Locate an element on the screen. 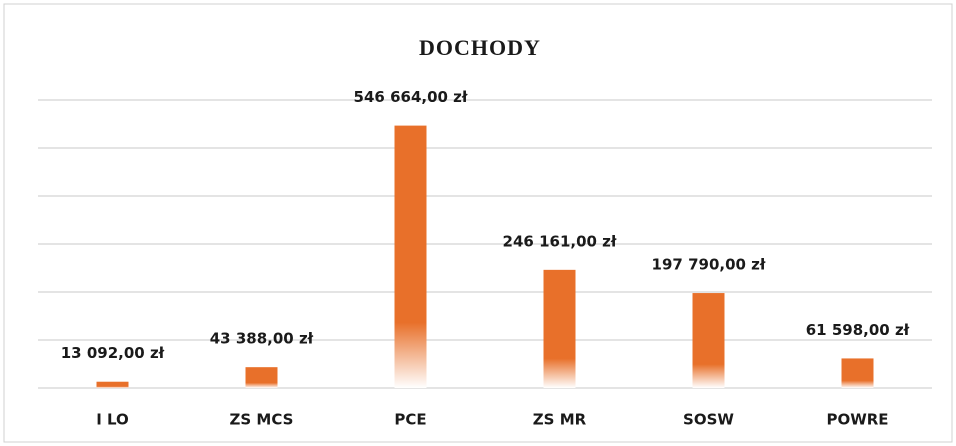 The image size is (956, 446). x-tick-label: POWRE is located at coordinates (857, 420).